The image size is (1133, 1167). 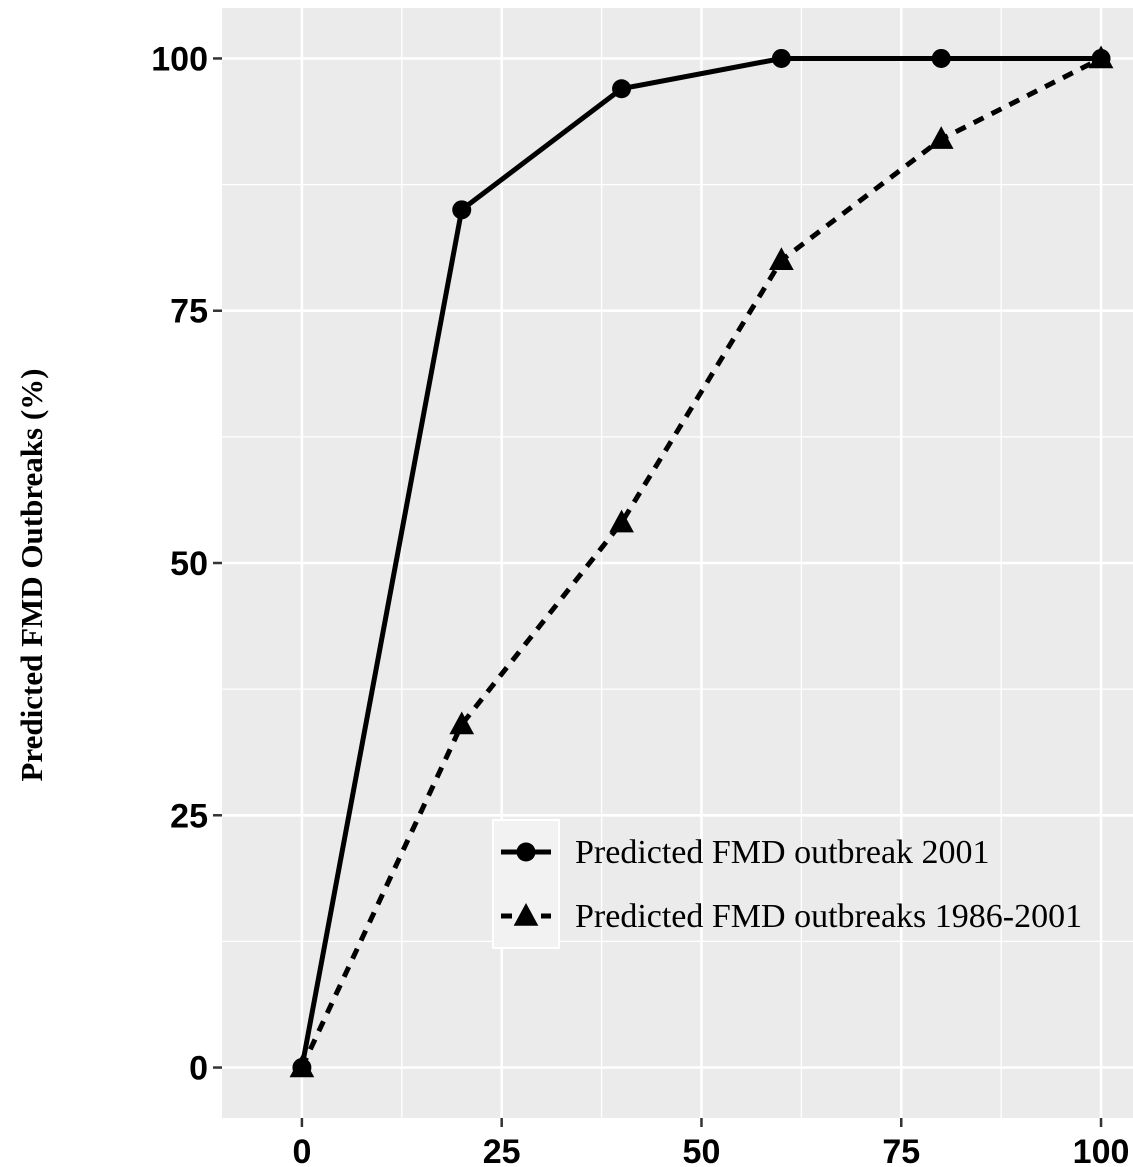 What do you see at coordinates (189, 312) in the screenshot?
I see `y-tick-label: 75` at bounding box center [189, 312].